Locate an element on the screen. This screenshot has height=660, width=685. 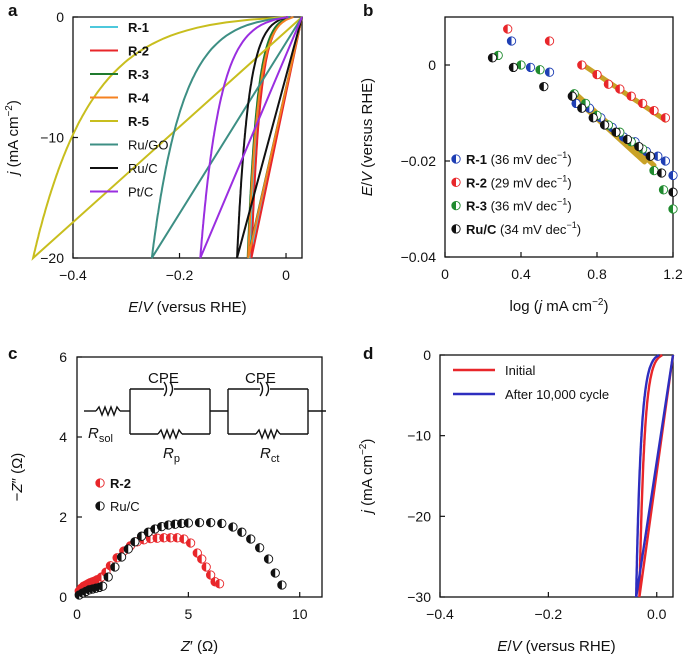
legend-label: R-3 is located at coordinates (138, 74).